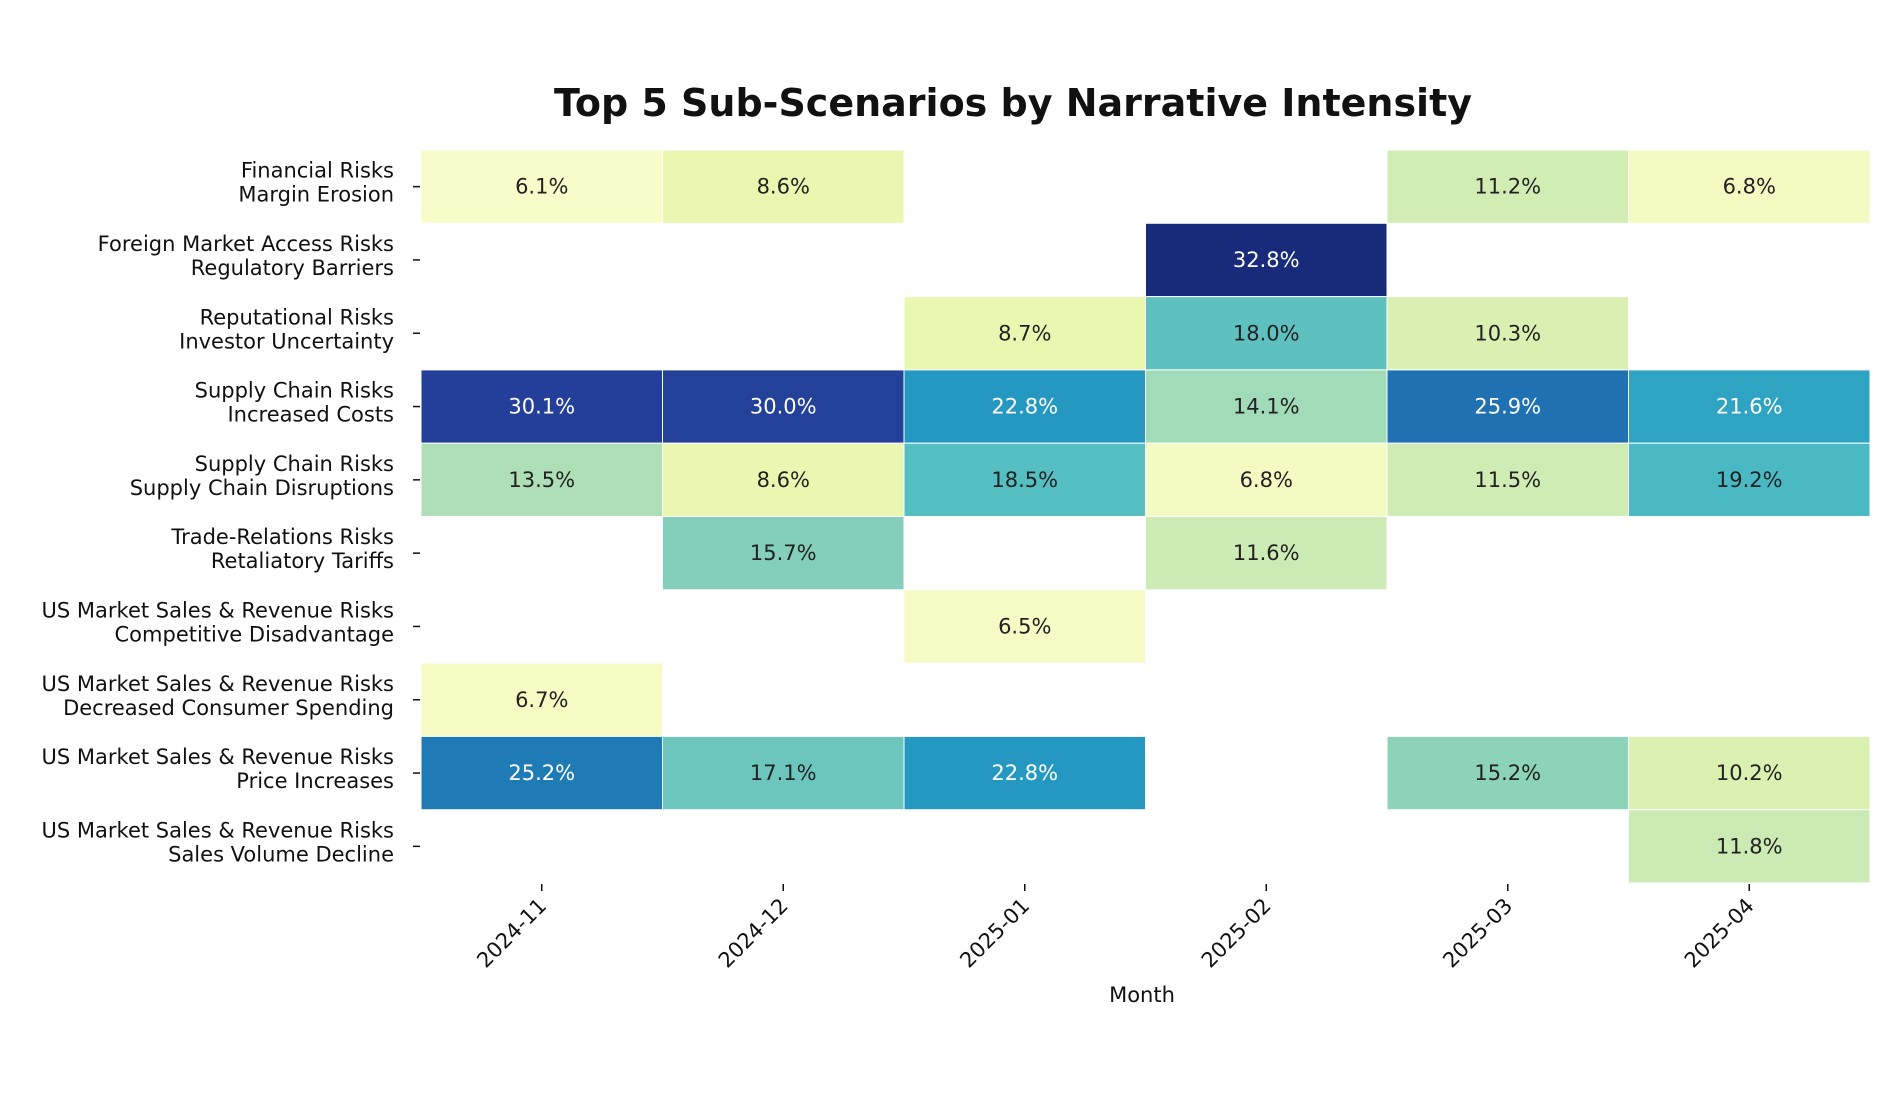 The height and width of the screenshot is (1101, 1897). I want to click on x-axis-title: Month, so click(1142, 995).